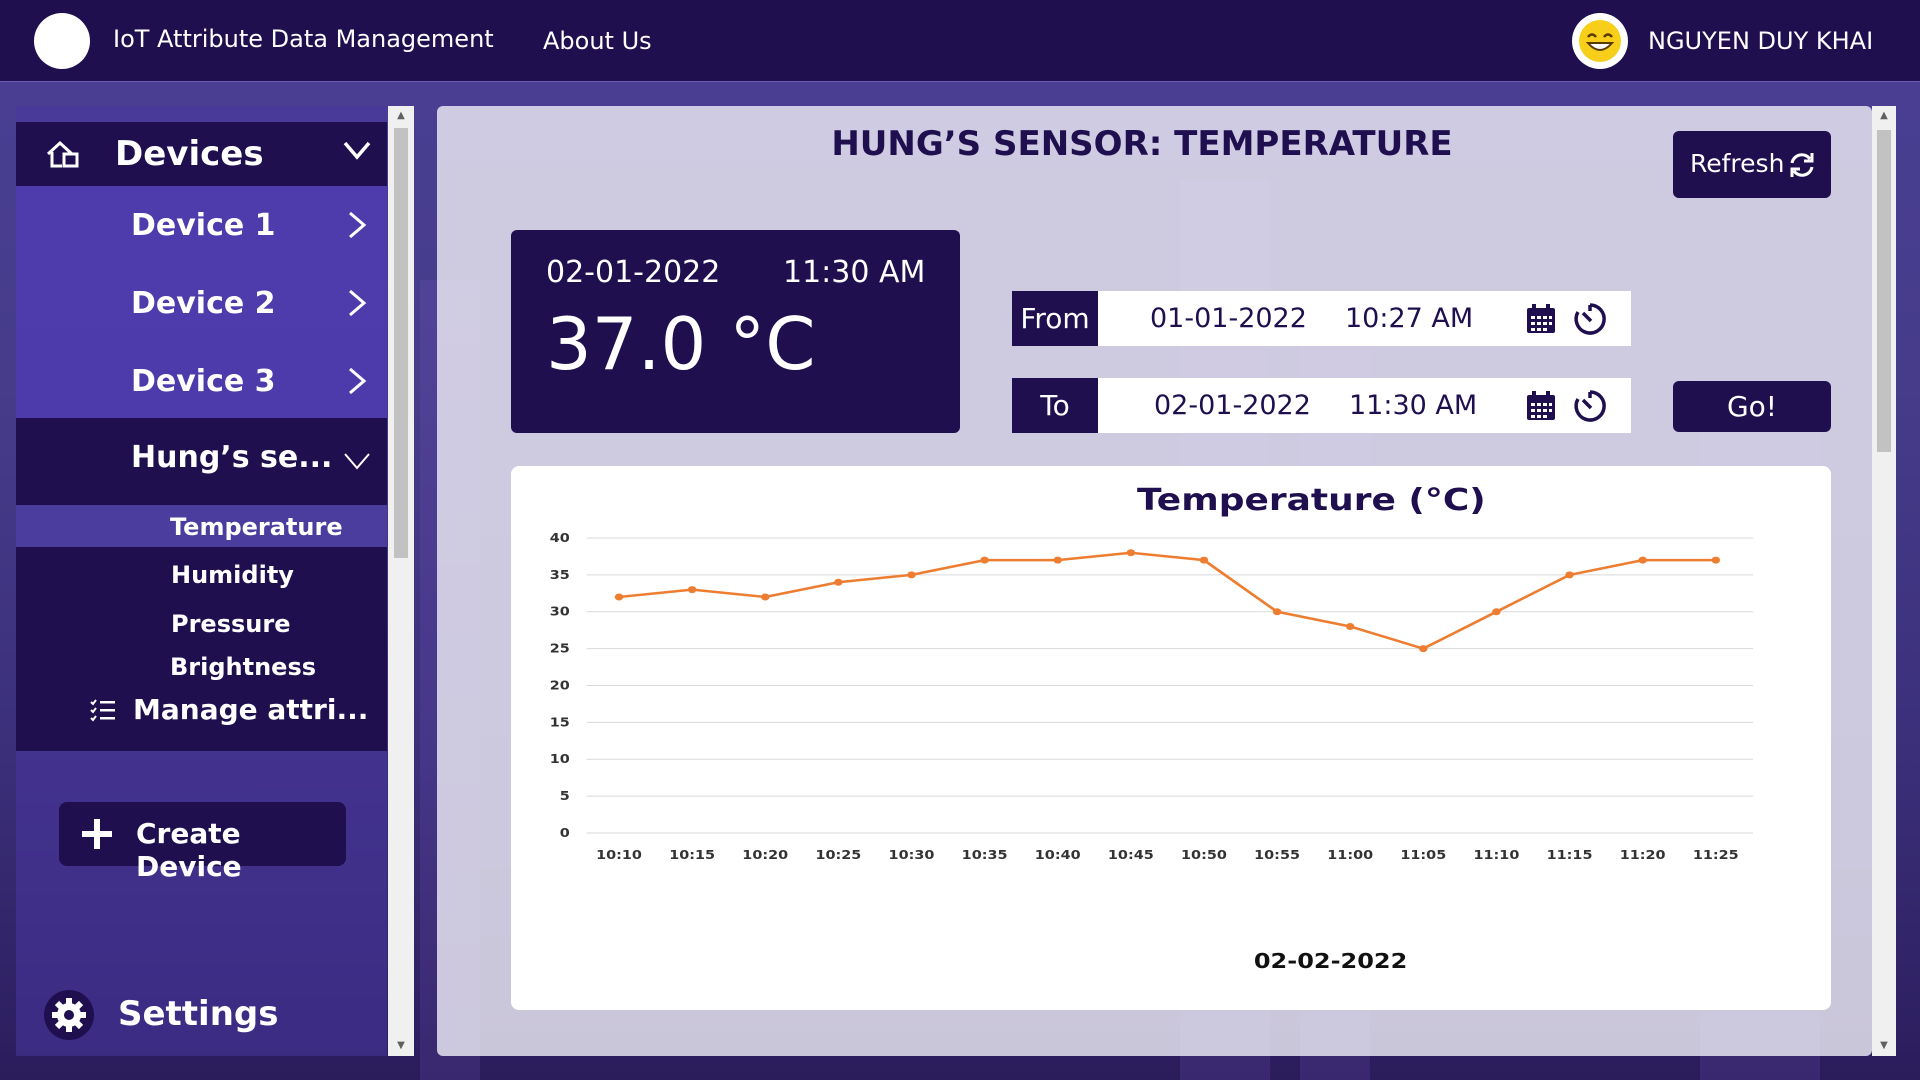 This screenshot has height=1080, width=1920. What do you see at coordinates (1321, 318) in the screenshot?
I see `from-range-row: From 01-01-2022 10:27 AM` at bounding box center [1321, 318].